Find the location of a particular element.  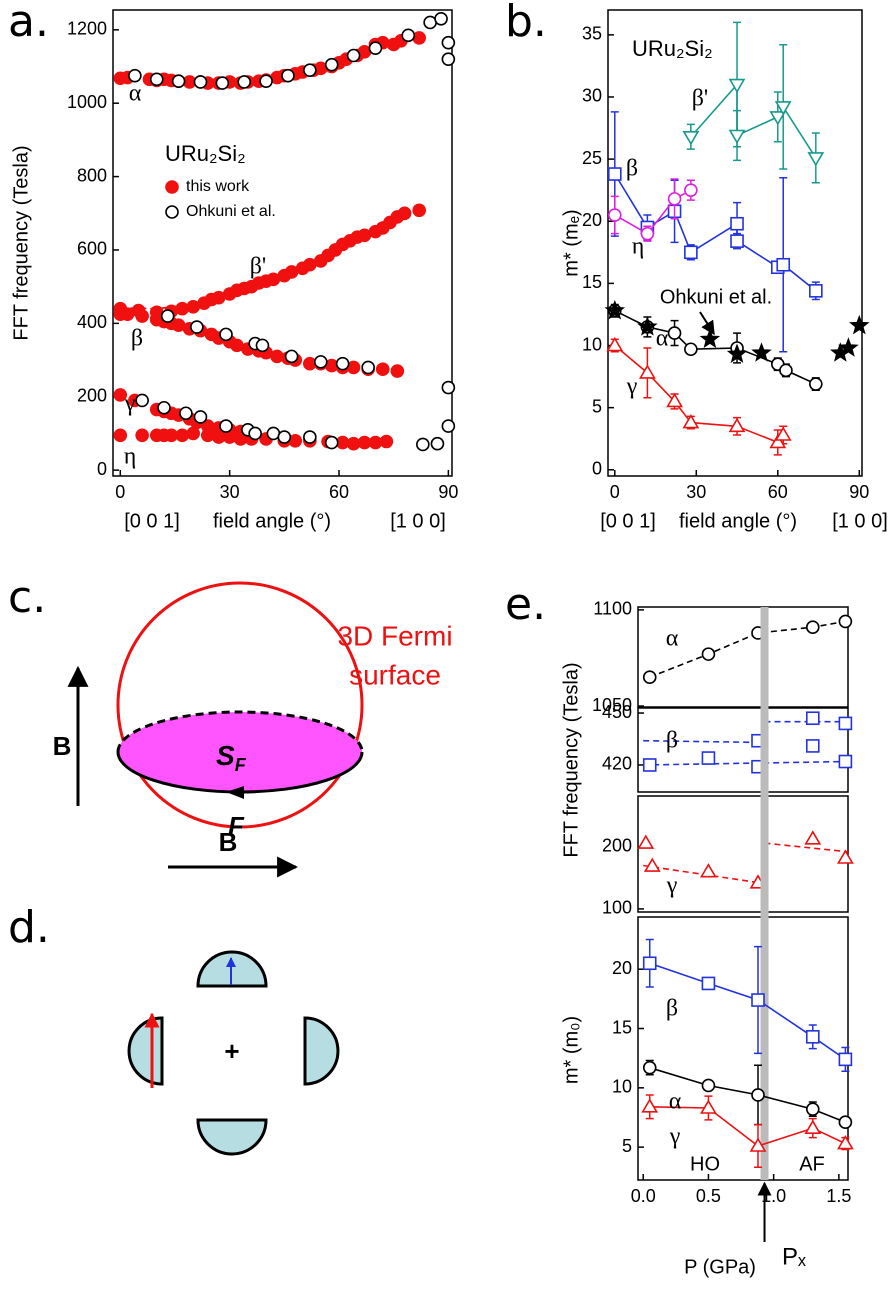

x-axis-label: P (GPa) is located at coordinates (720, 1267).